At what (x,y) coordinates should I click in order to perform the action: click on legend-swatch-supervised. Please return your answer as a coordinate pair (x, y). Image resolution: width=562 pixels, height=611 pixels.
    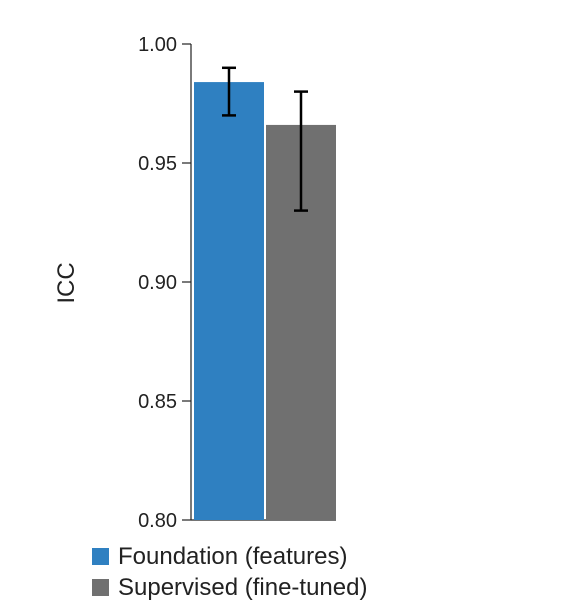
    Looking at the image, I should click on (100, 587).